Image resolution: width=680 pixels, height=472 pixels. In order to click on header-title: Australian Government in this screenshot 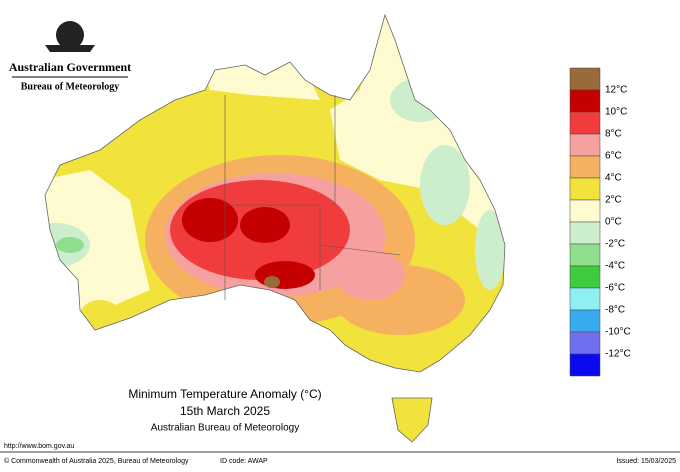, I will do `click(70, 67)`.